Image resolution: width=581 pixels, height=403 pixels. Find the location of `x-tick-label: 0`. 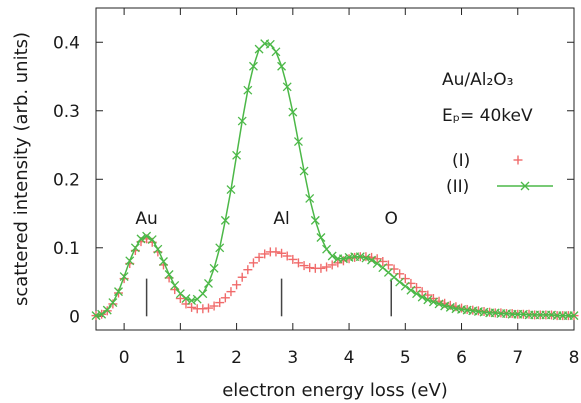

x-tick-label: 0 is located at coordinates (124, 358).